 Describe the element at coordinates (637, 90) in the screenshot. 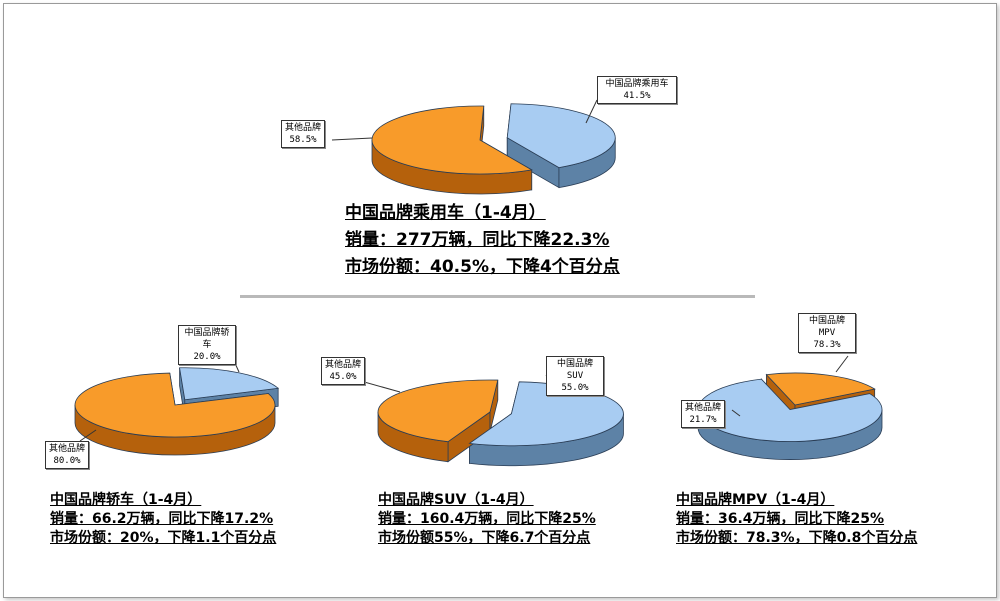

I see `main-china-label: 中国品牌乘用车 41.5%` at that location.